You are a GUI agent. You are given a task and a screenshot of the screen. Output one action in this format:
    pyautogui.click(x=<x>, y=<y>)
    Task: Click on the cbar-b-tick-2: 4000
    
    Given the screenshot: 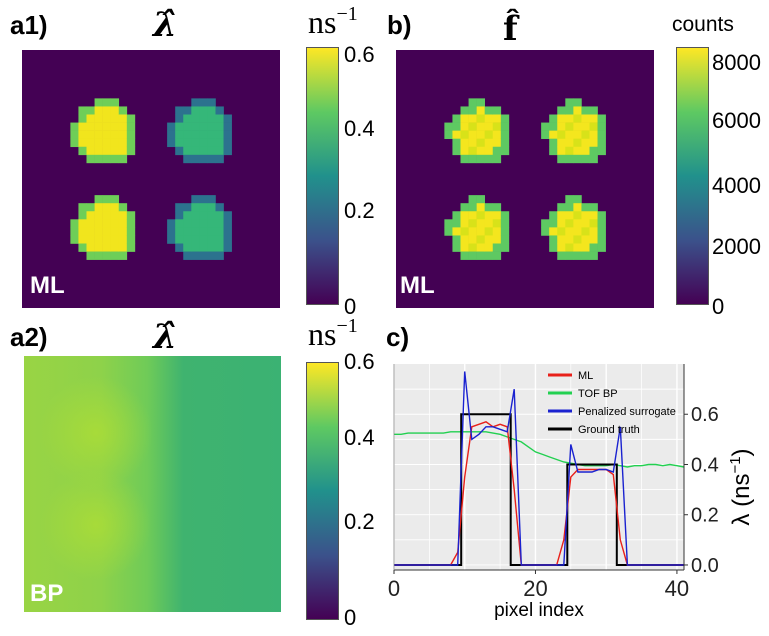 What is the action you would take?
    pyautogui.click(x=736, y=185)
    